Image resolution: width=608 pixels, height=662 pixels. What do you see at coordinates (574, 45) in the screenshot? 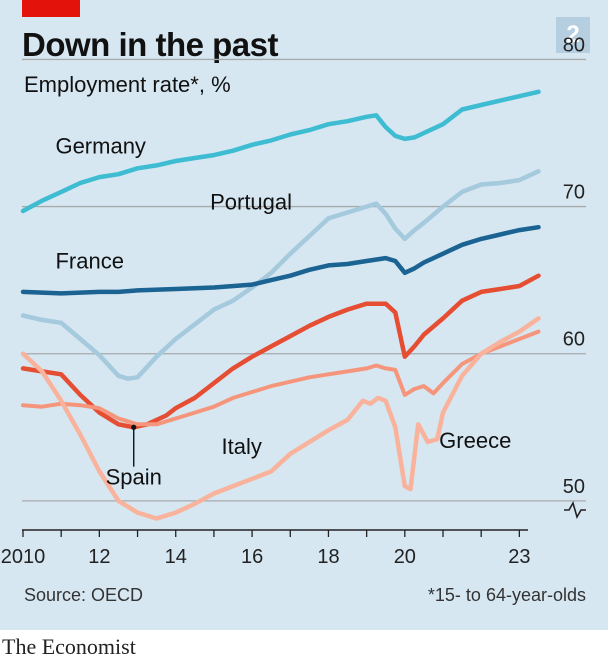
I see `y-tick-label-80: 80` at bounding box center [574, 45].